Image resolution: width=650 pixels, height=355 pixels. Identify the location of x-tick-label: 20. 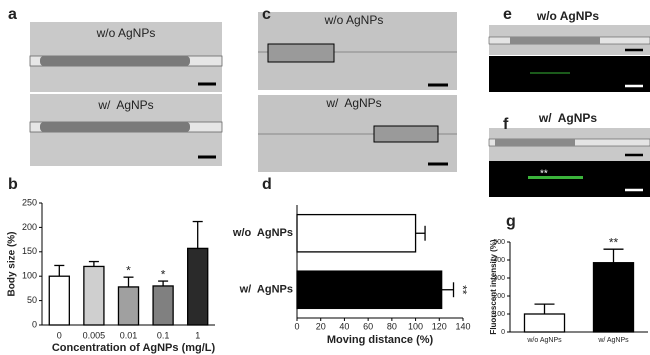
(321, 326).